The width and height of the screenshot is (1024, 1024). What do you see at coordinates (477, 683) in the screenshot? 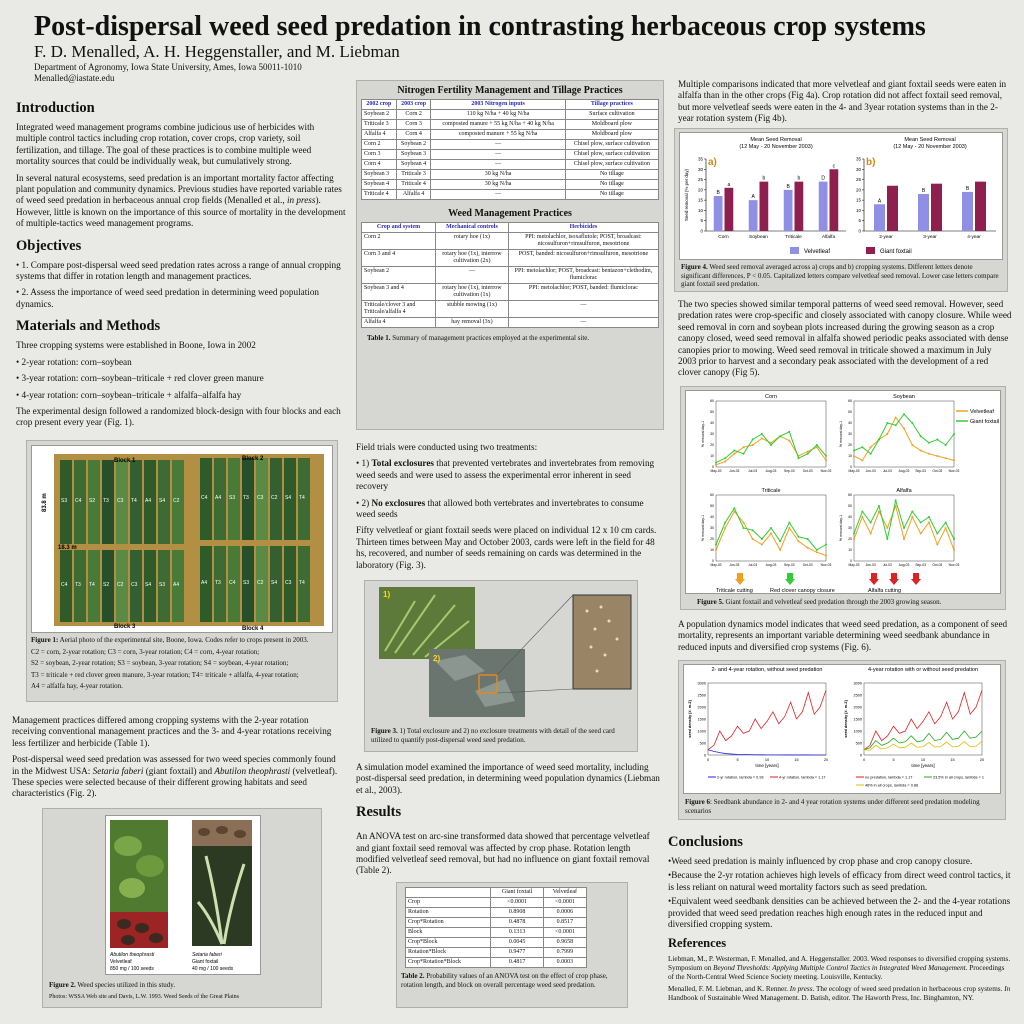
I see `no-exclosure-photo` at bounding box center [477, 683].